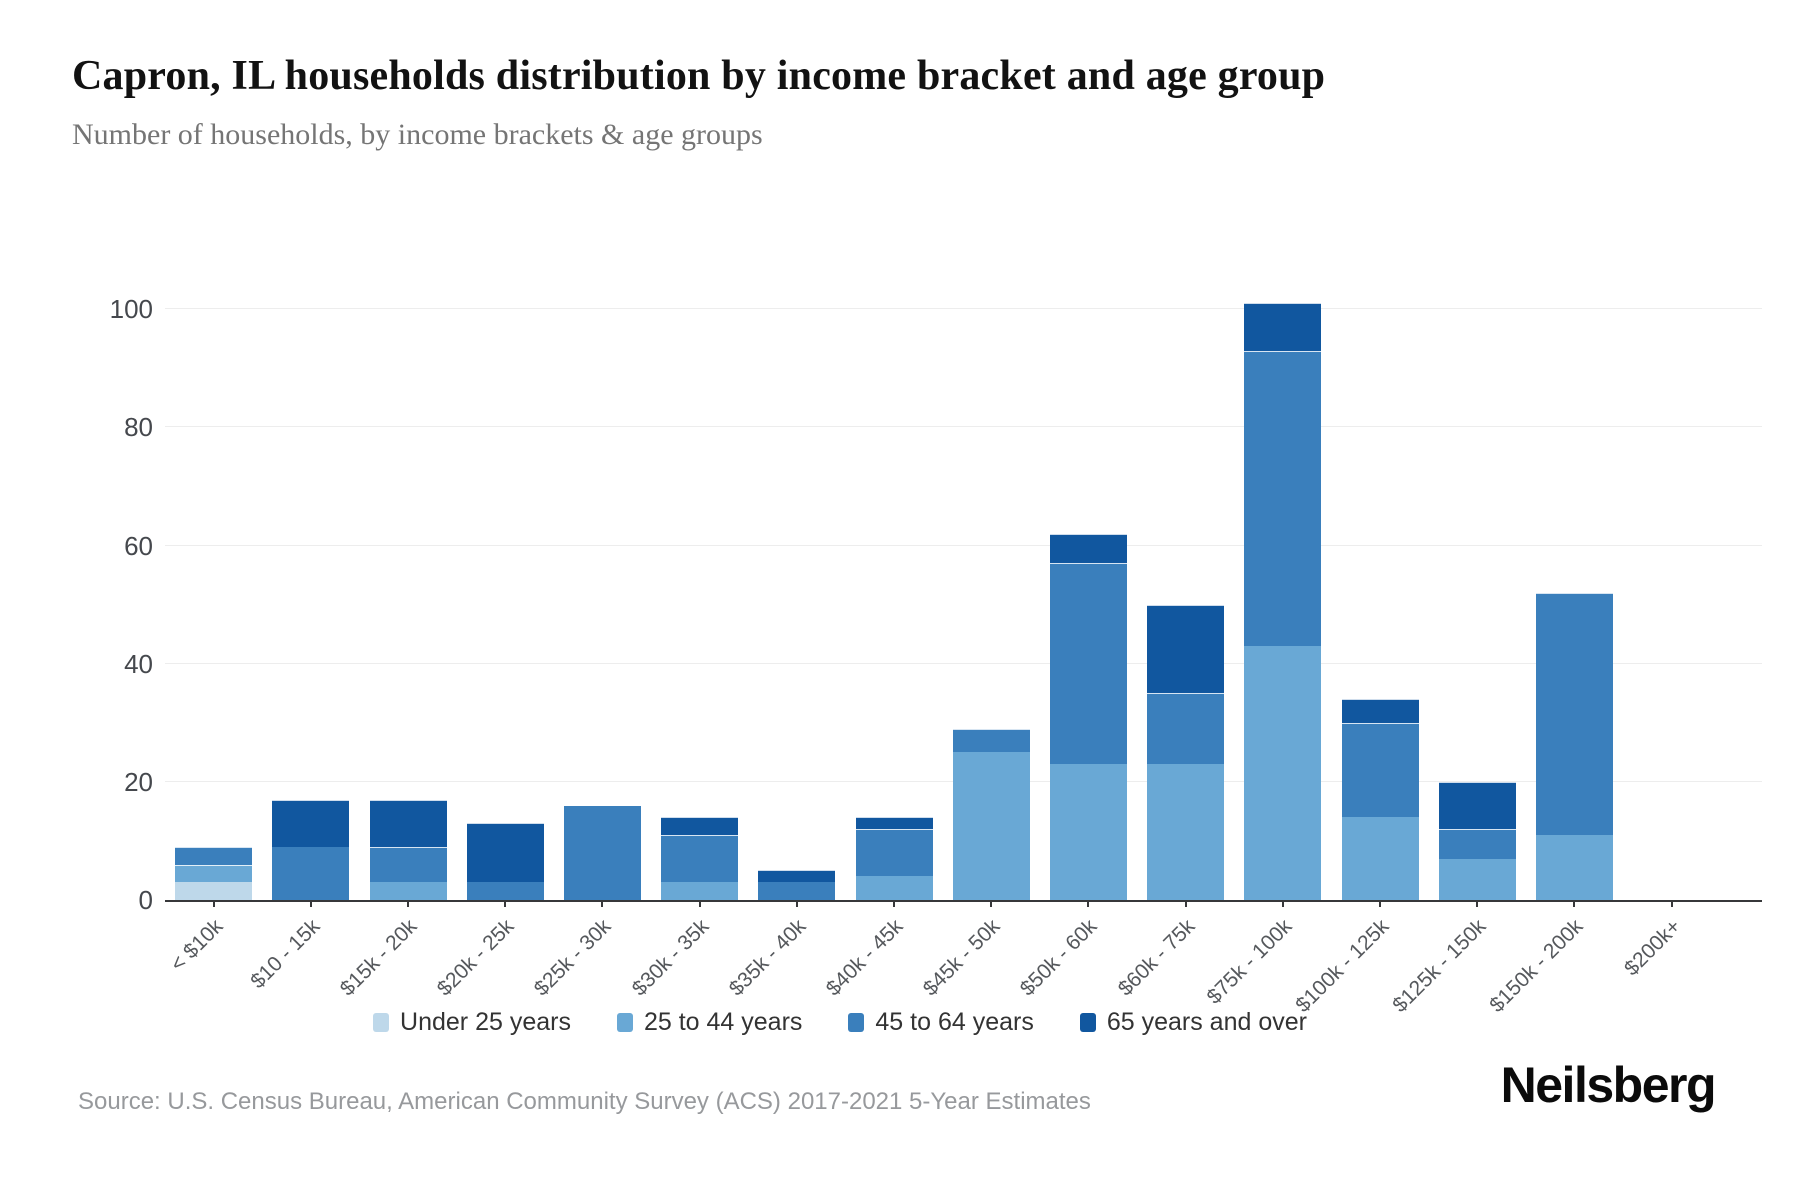 This screenshot has width=1800, height=1200. What do you see at coordinates (131, 309) in the screenshot?
I see `y-axis-label: 100` at bounding box center [131, 309].